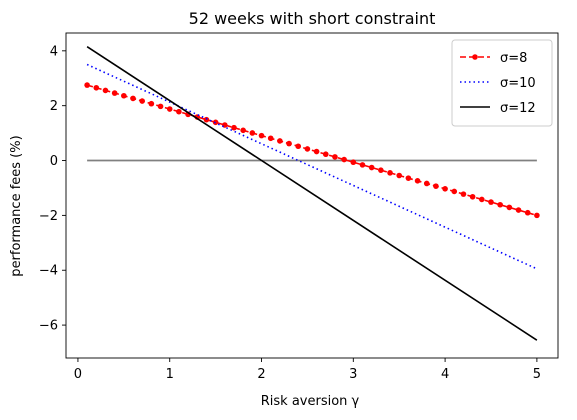 This screenshot has height=420, width=577. I want to click on y-tick-label: −2, so click(48, 216).